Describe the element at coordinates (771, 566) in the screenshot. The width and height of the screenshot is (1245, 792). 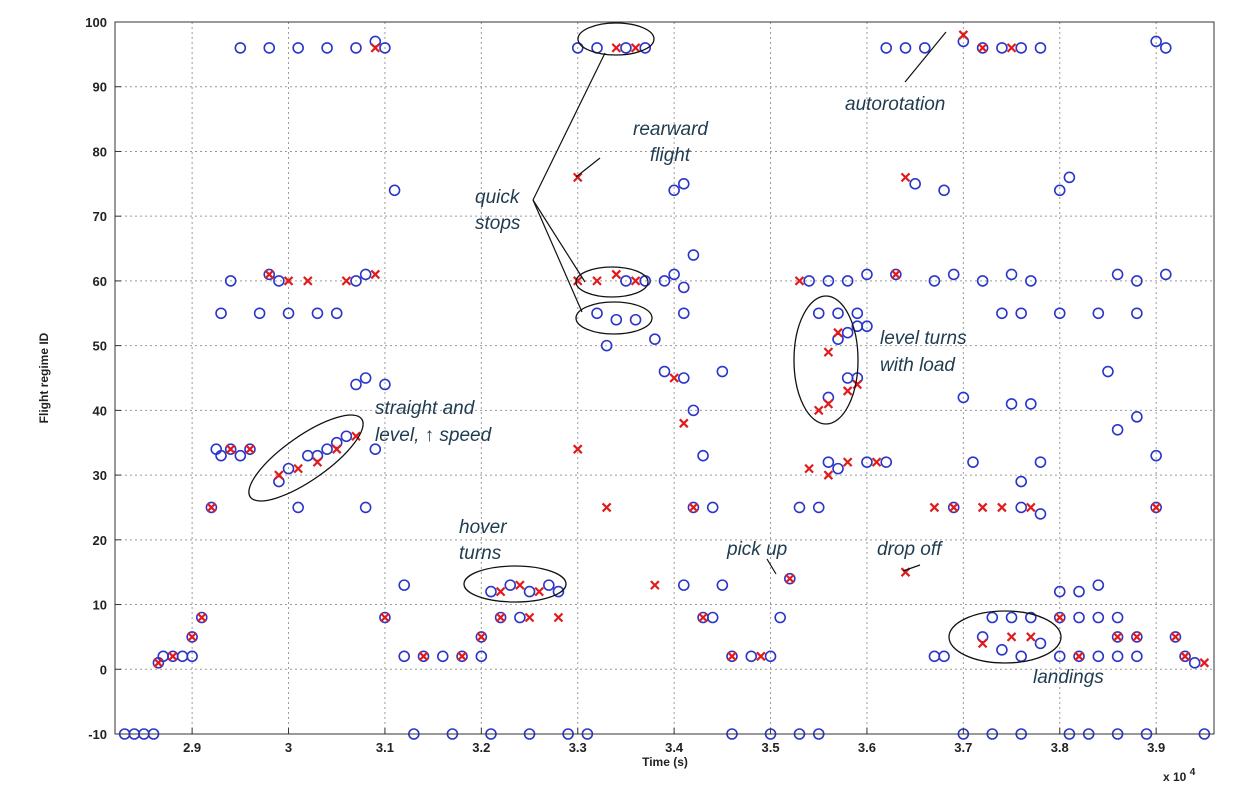
I see `pick-up-leader` at that location.